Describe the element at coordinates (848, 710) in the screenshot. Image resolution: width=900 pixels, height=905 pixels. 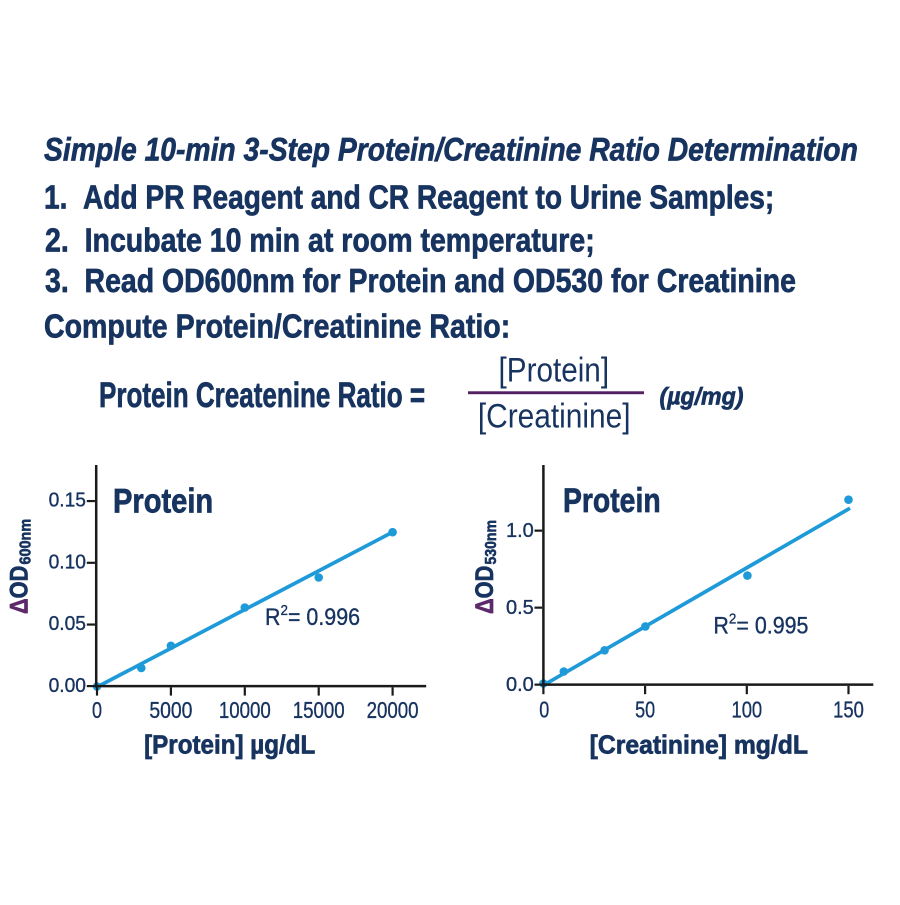
I see `svg-text: 150` at that location.